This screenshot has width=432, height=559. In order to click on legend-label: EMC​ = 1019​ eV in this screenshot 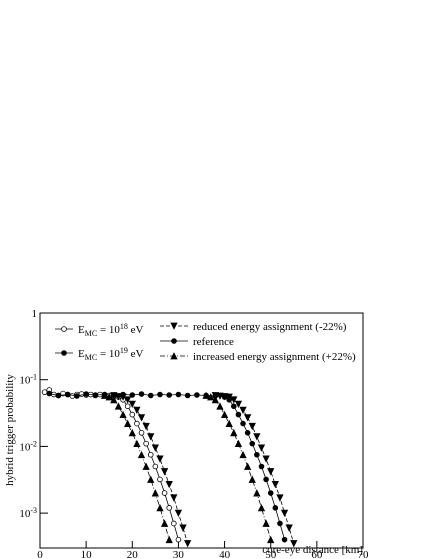, I will do `click(111, 354)`.